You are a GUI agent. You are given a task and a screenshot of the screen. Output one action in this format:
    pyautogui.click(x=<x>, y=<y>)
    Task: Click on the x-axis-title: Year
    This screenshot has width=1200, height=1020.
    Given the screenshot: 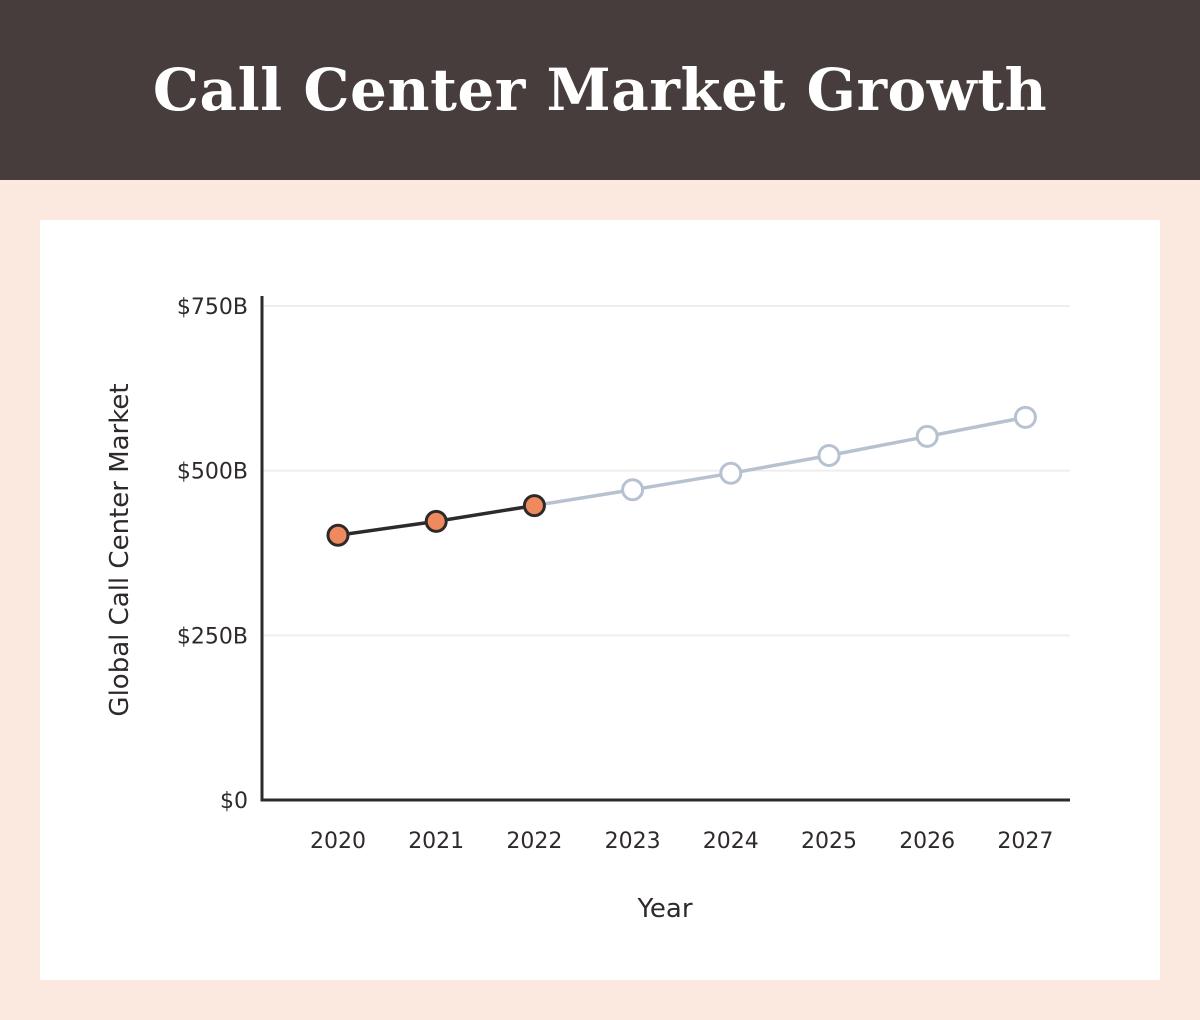 What is the action you would take?
    pyautogui.click(x=664, y=909)
    